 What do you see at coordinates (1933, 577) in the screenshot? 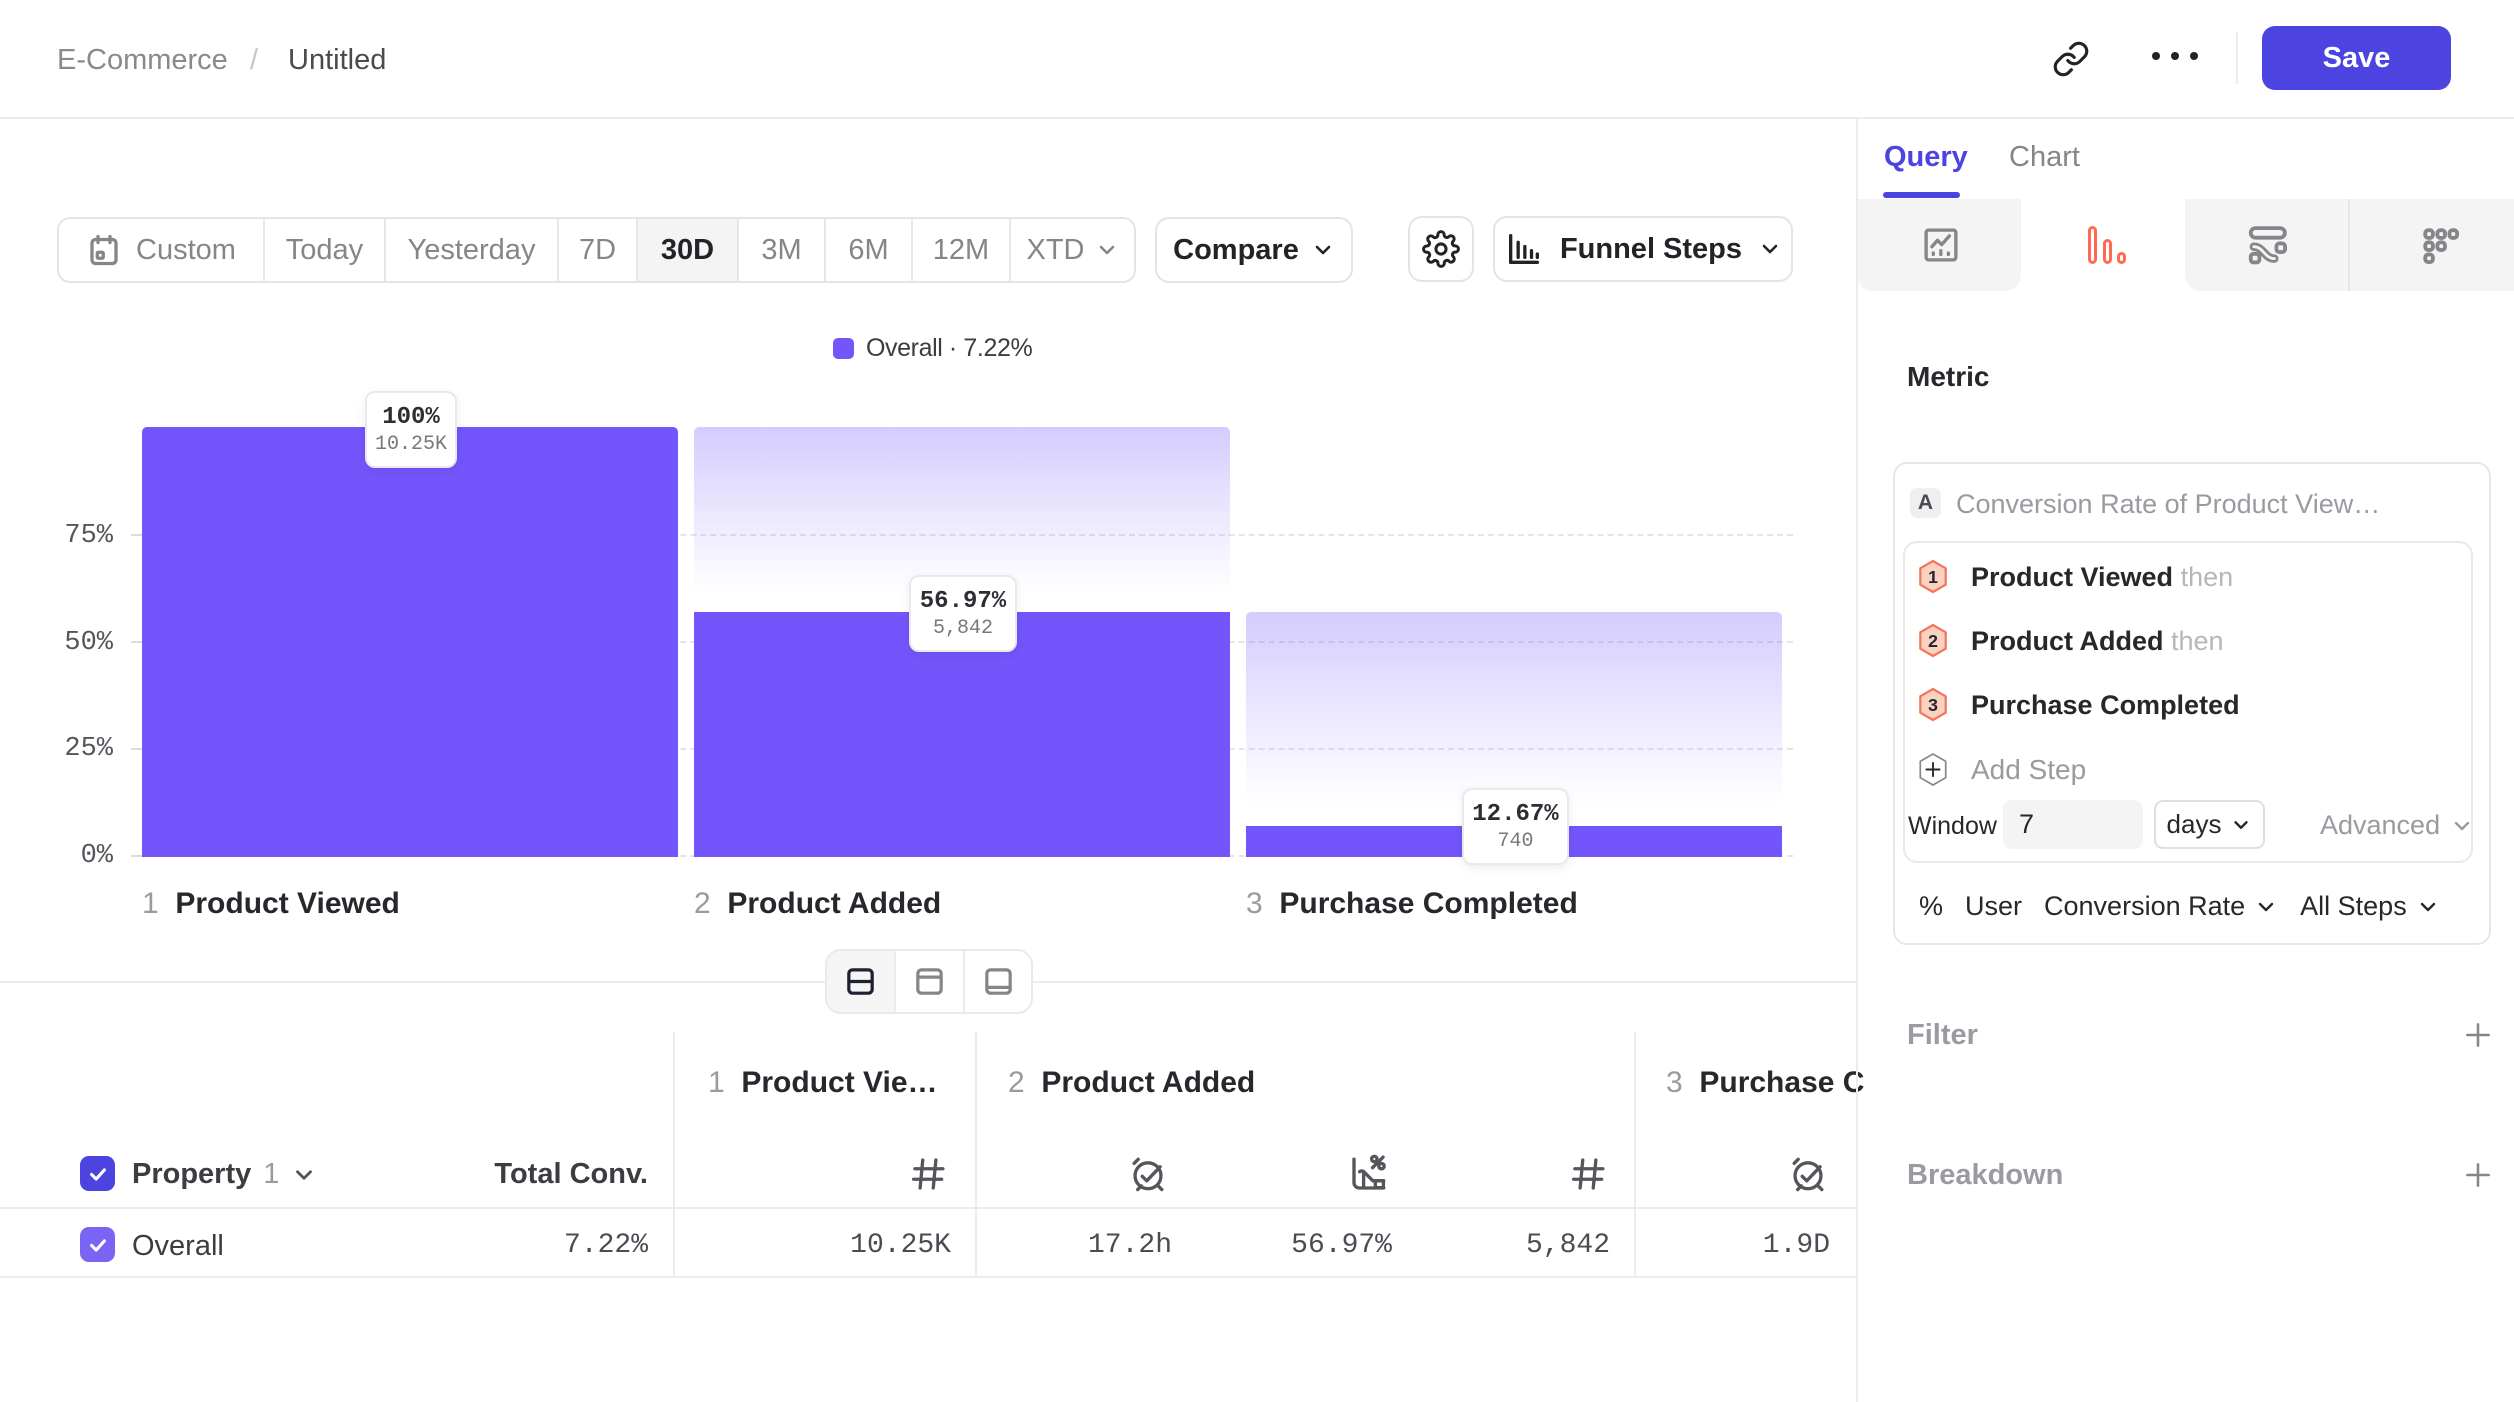
I see `svg-text: 1` at bounding box center [1933, 577].